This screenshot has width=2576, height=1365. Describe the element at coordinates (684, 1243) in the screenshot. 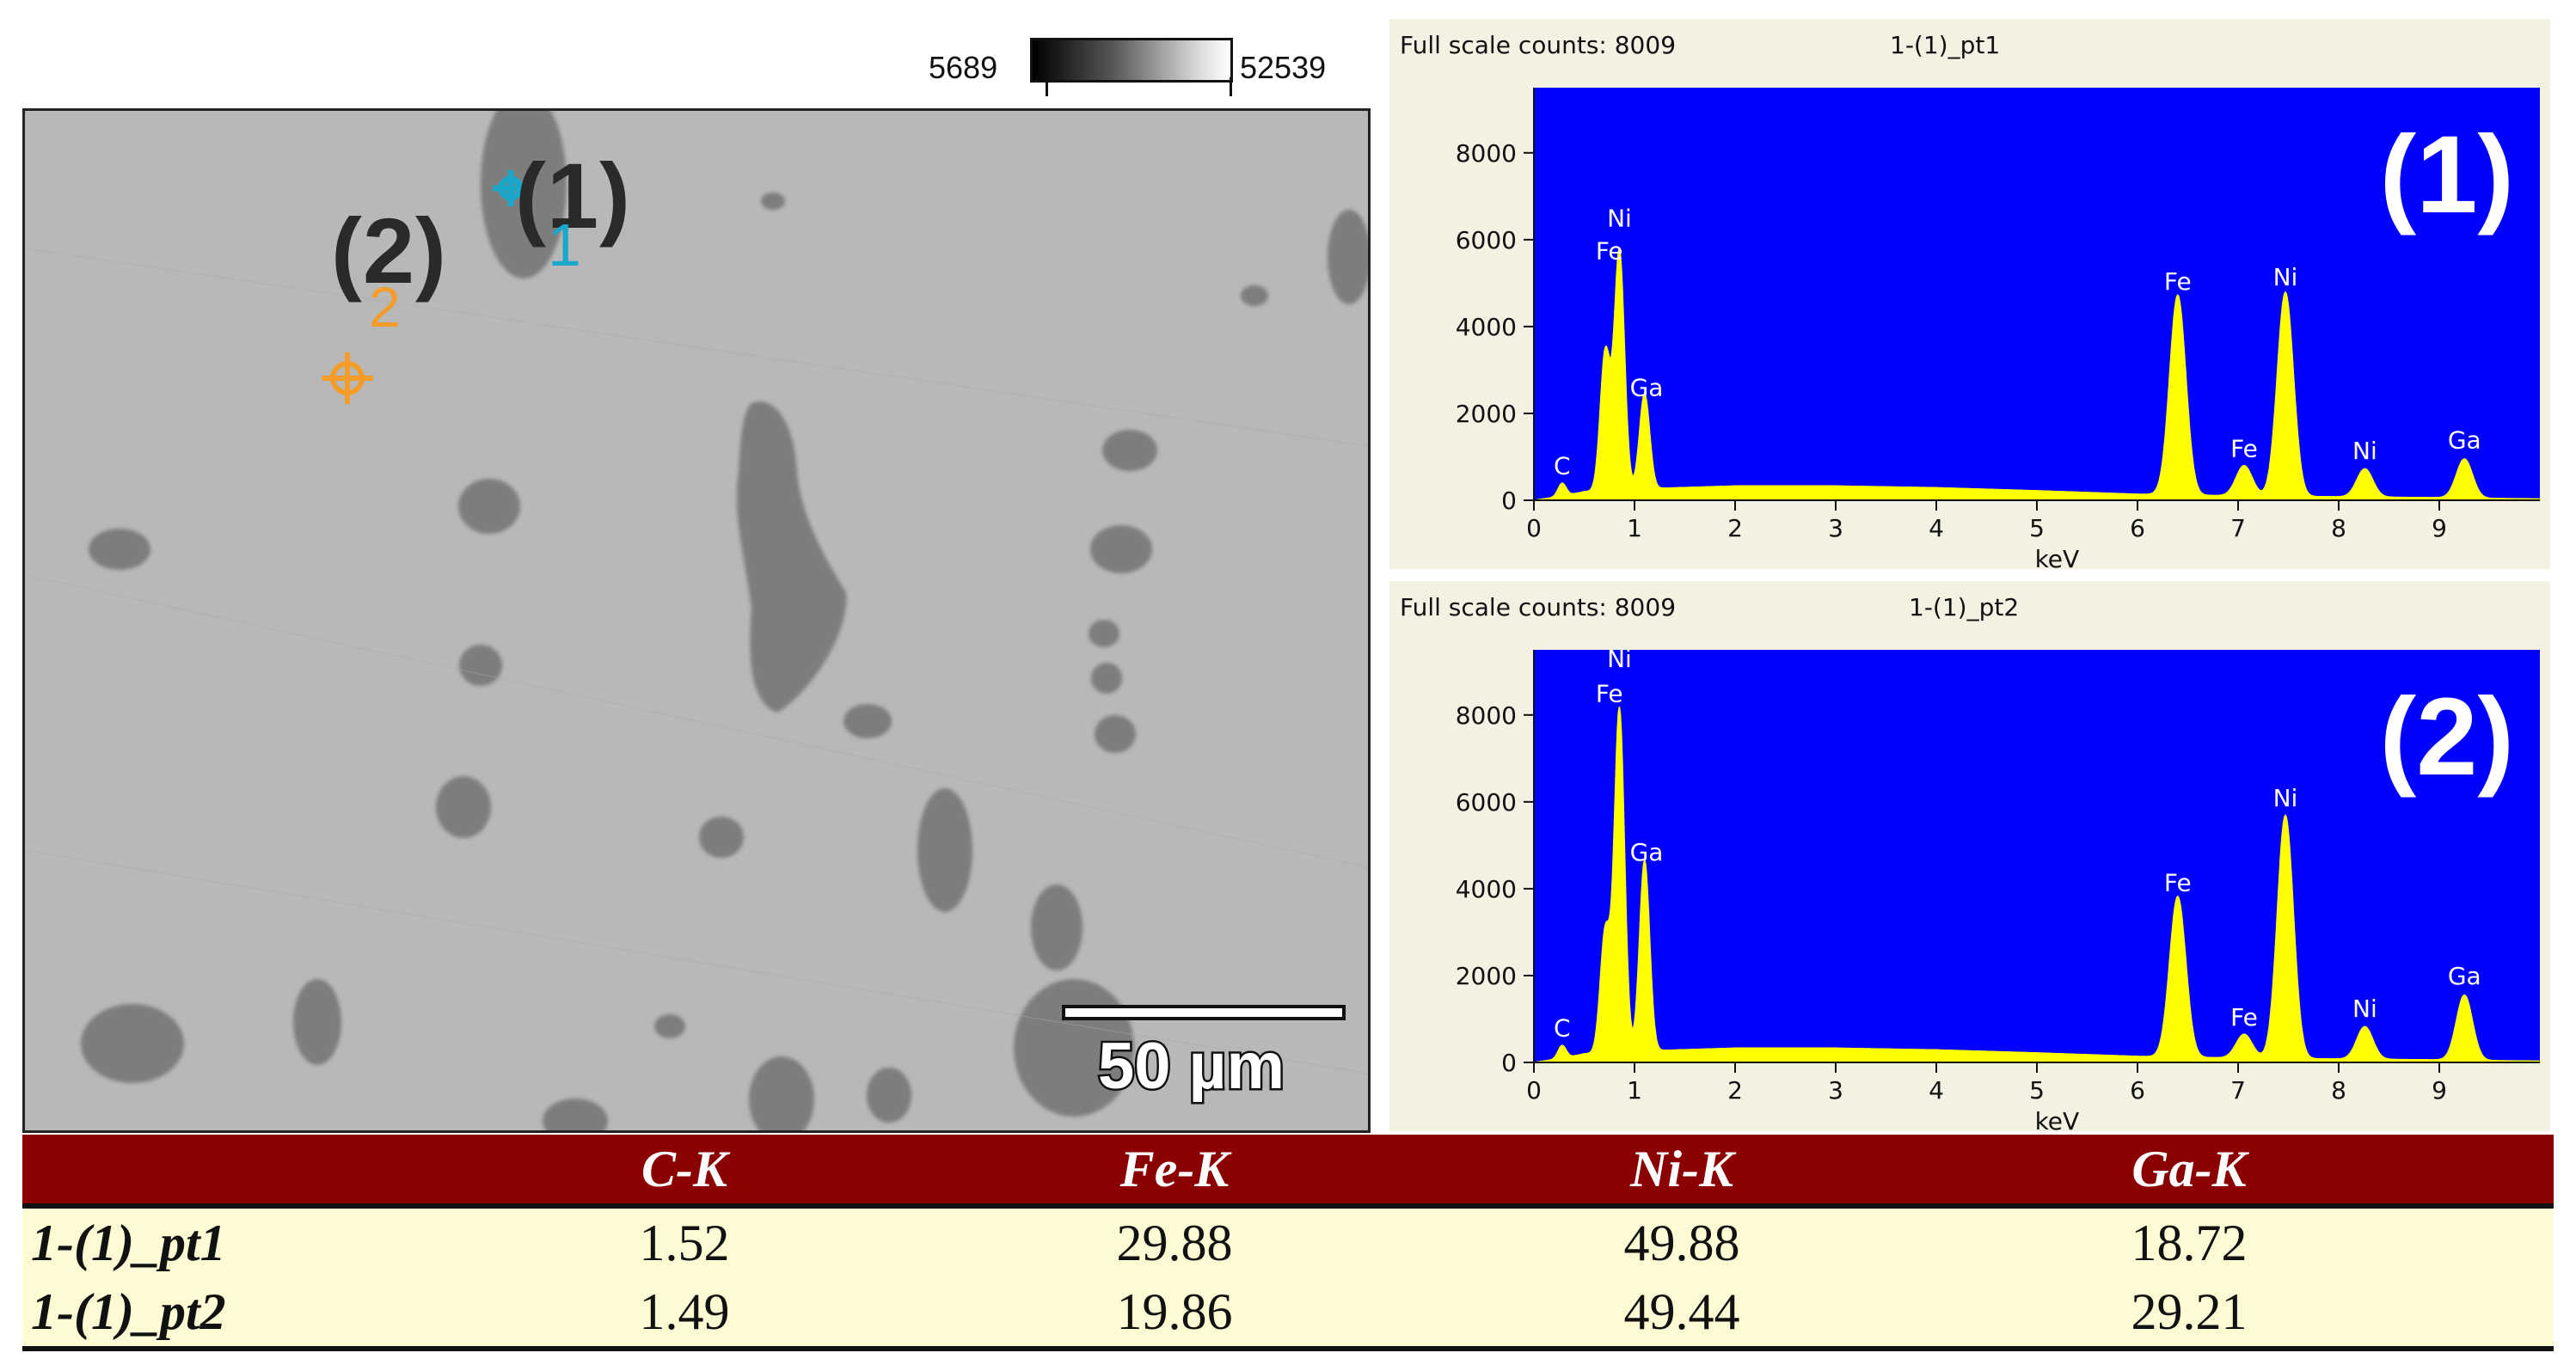

I see `cell-c-k: 1.52` at that location.